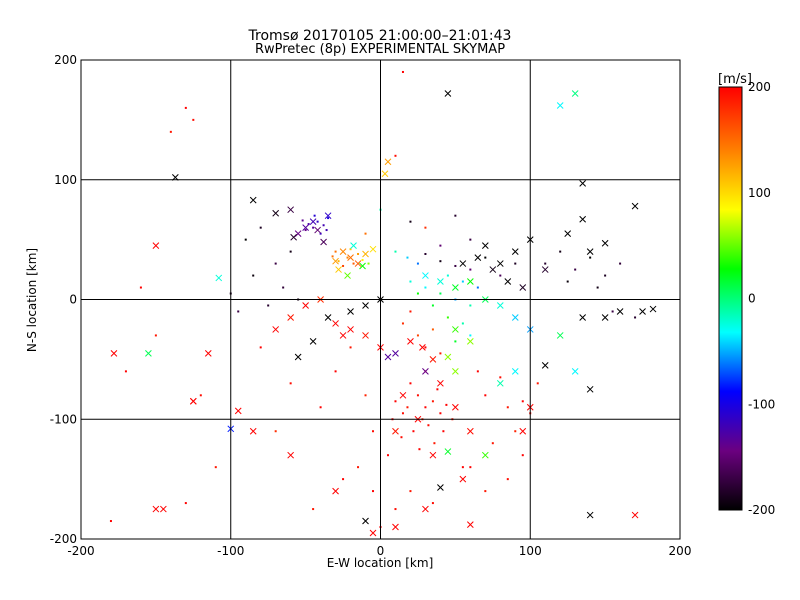  What do you see at coordinates (759, 87) in the screenshot?
I see `colorbar-tick-label: 200` at bounding box center [759, 87].